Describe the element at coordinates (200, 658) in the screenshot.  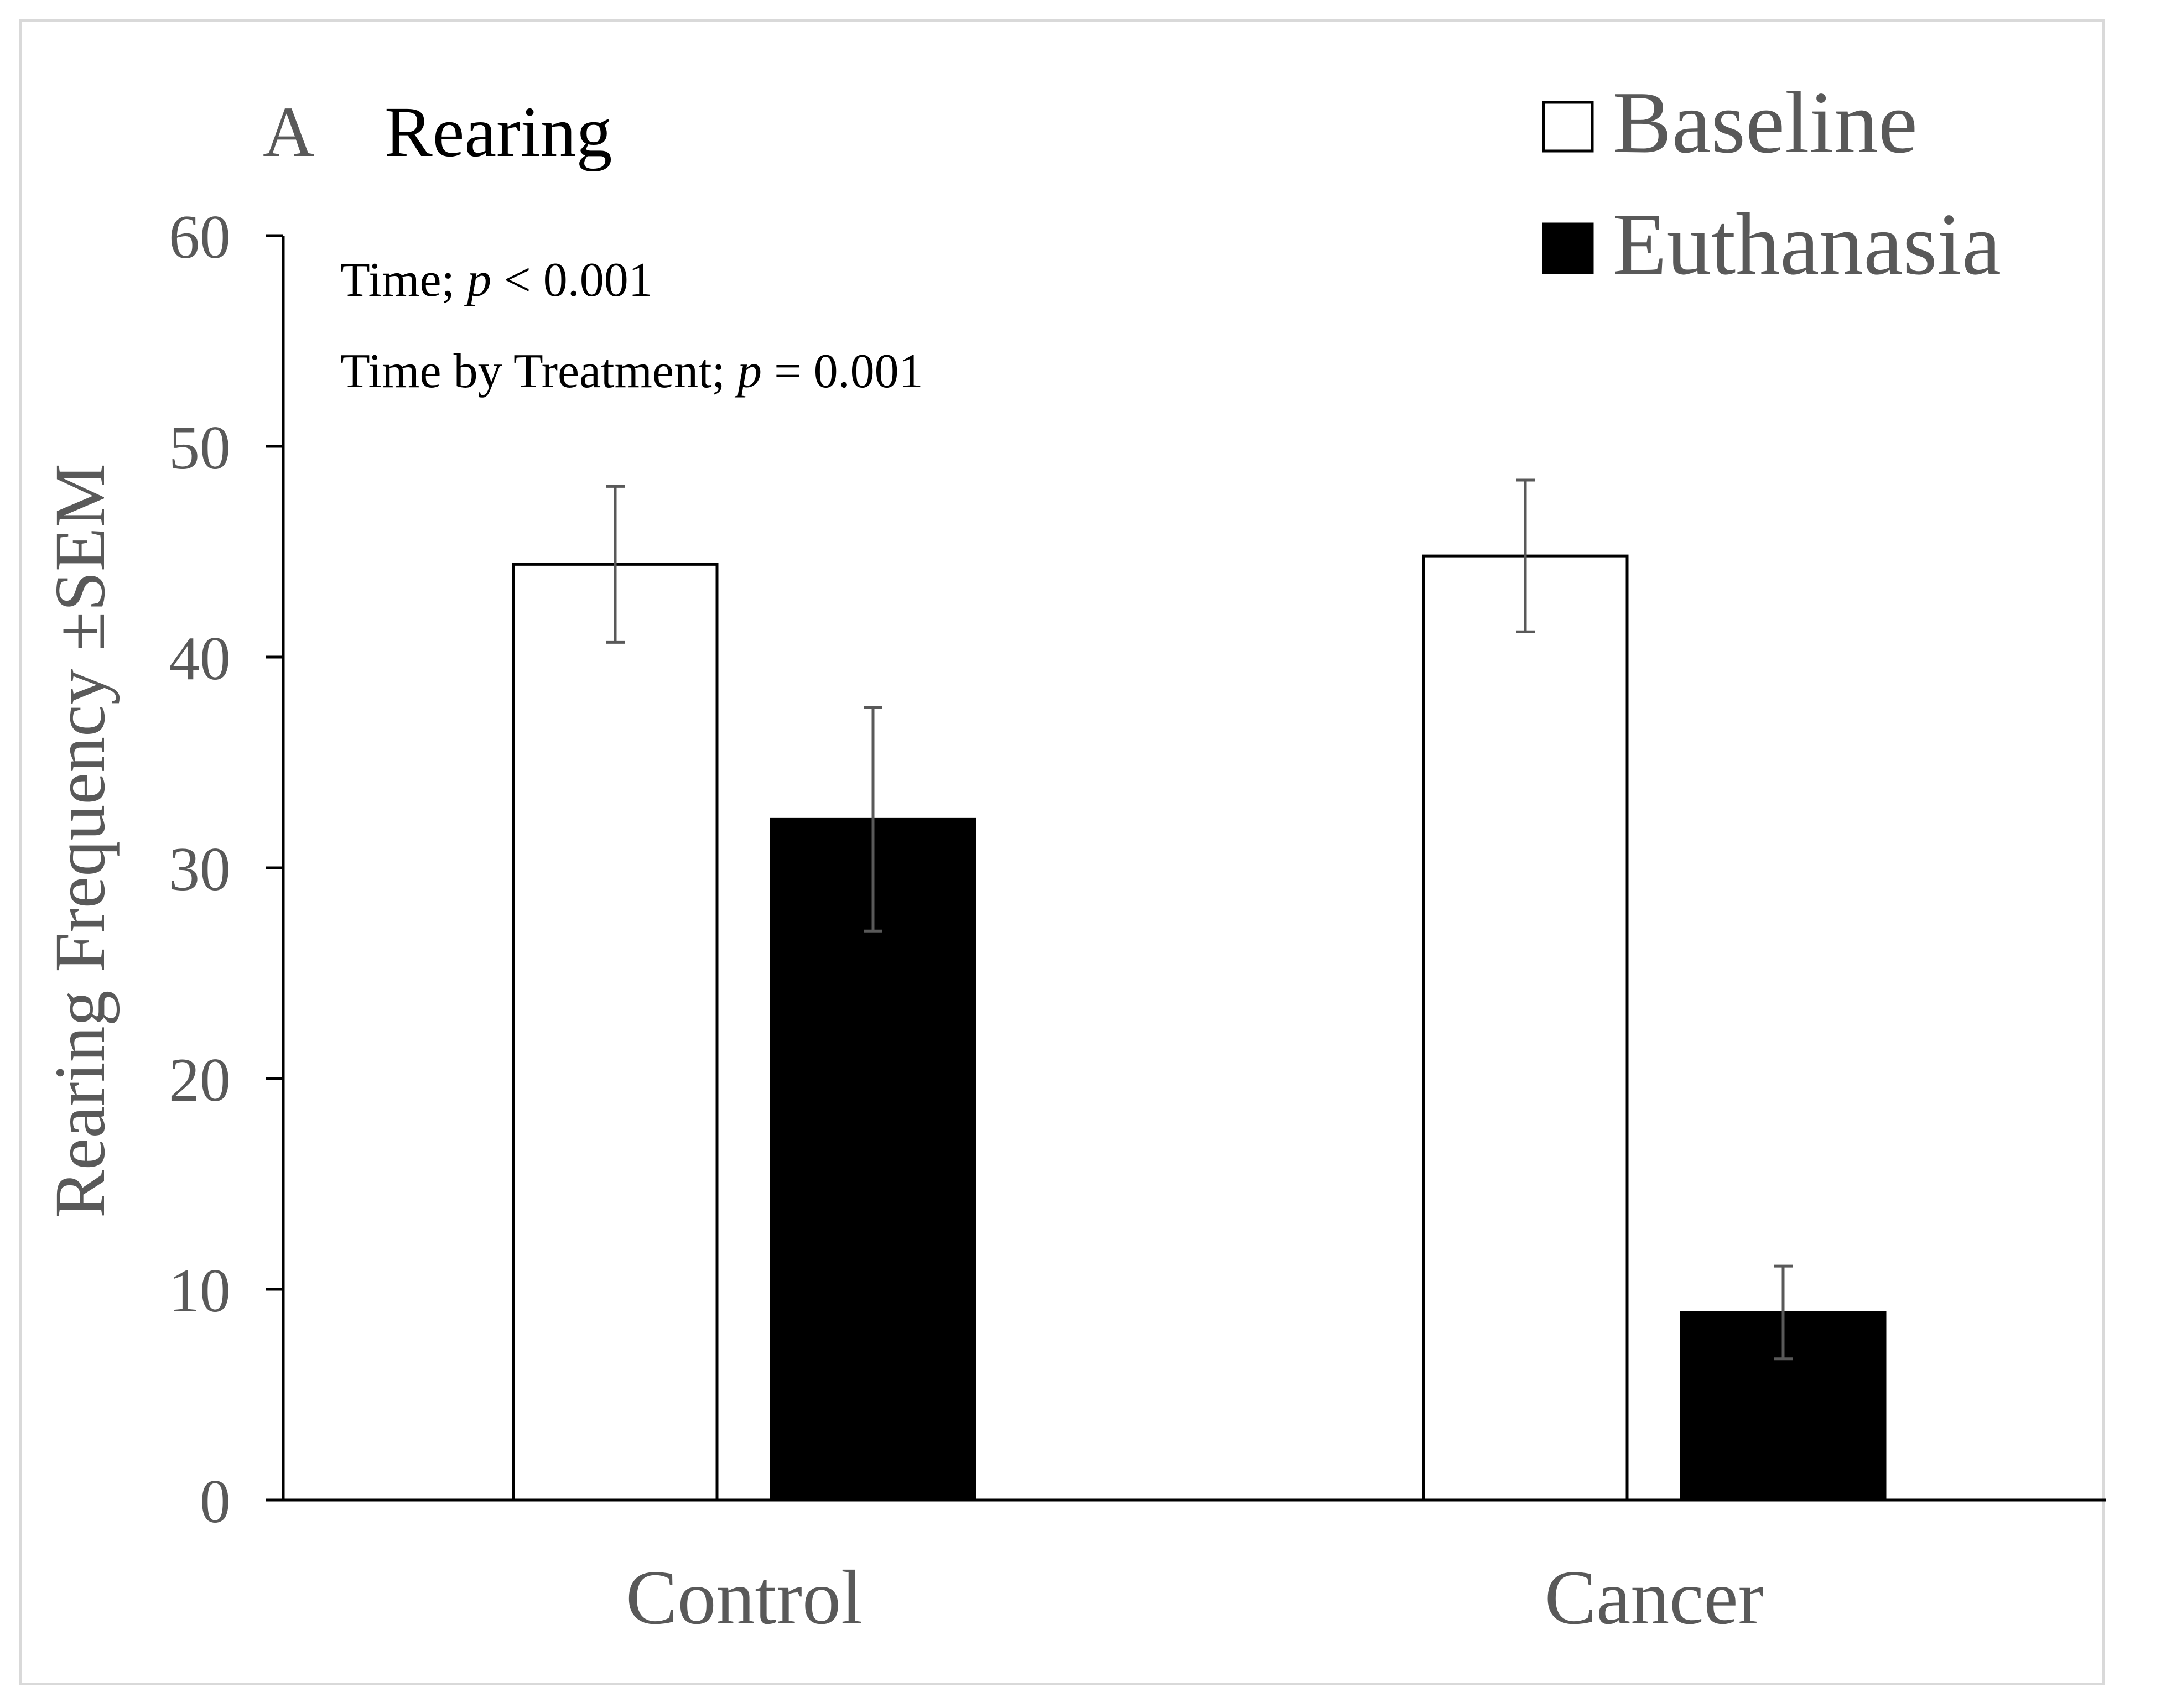
I see `y-tick-label: 40` at that location.